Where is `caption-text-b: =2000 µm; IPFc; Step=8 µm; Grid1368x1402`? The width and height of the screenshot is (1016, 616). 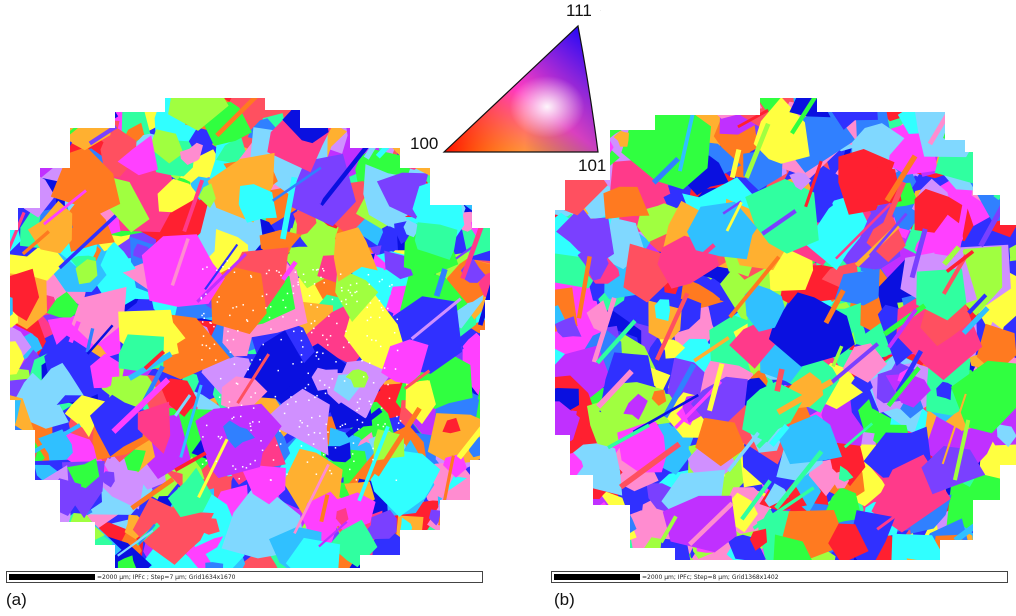
caption-text-b: =2000 µm; IPFc; Step=8 µm; Grid1368x1402 is located at coordinates (710, 577).